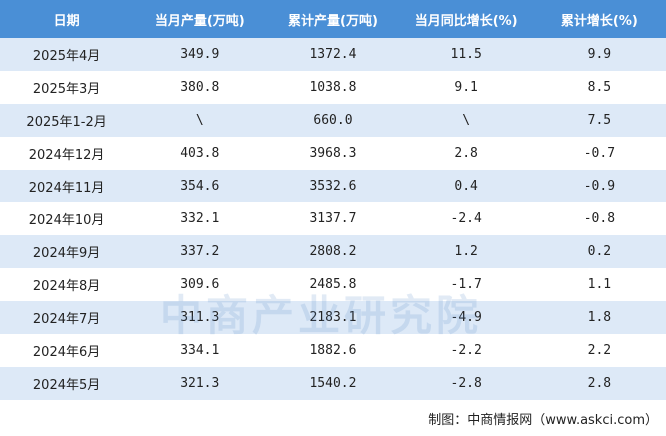 Image resolution: width=666 pixels, height=436 pixels. Describe the element at coordinates (67, 219) in the screenshot. I see `table-cell: 2024年10月` at that location.